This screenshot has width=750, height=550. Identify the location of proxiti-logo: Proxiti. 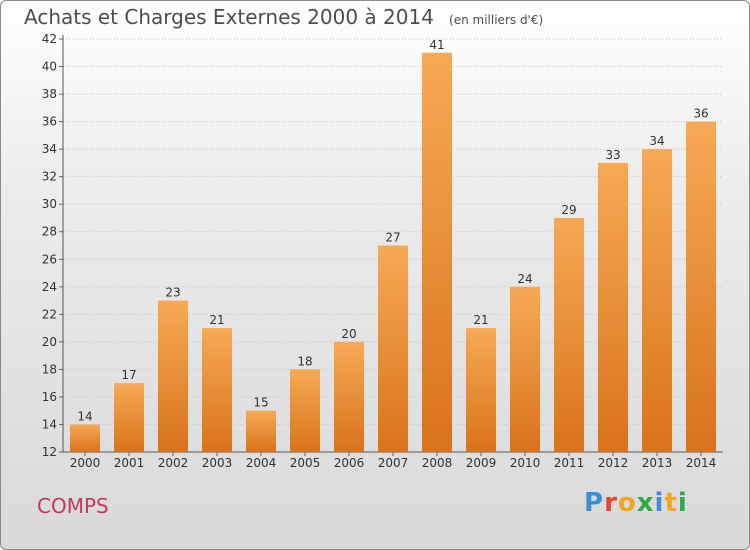
(636, 503).